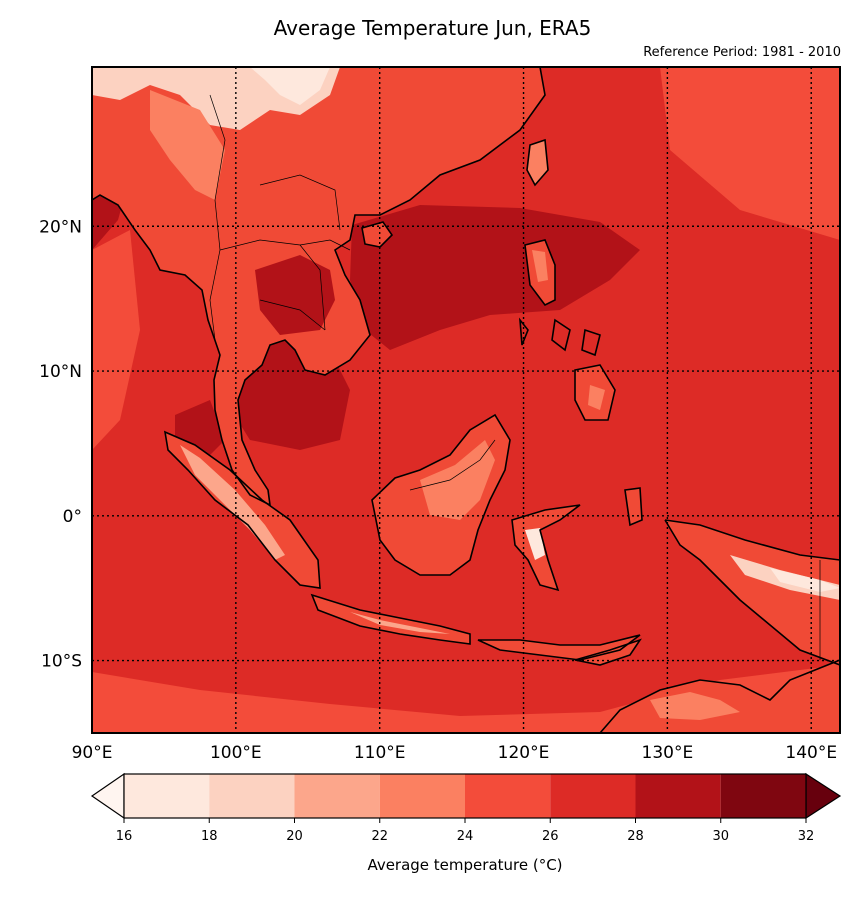 The width and height of the screenshot is (865, 899). I want to click on lat-tick-label: 0°, so click(72, 517).